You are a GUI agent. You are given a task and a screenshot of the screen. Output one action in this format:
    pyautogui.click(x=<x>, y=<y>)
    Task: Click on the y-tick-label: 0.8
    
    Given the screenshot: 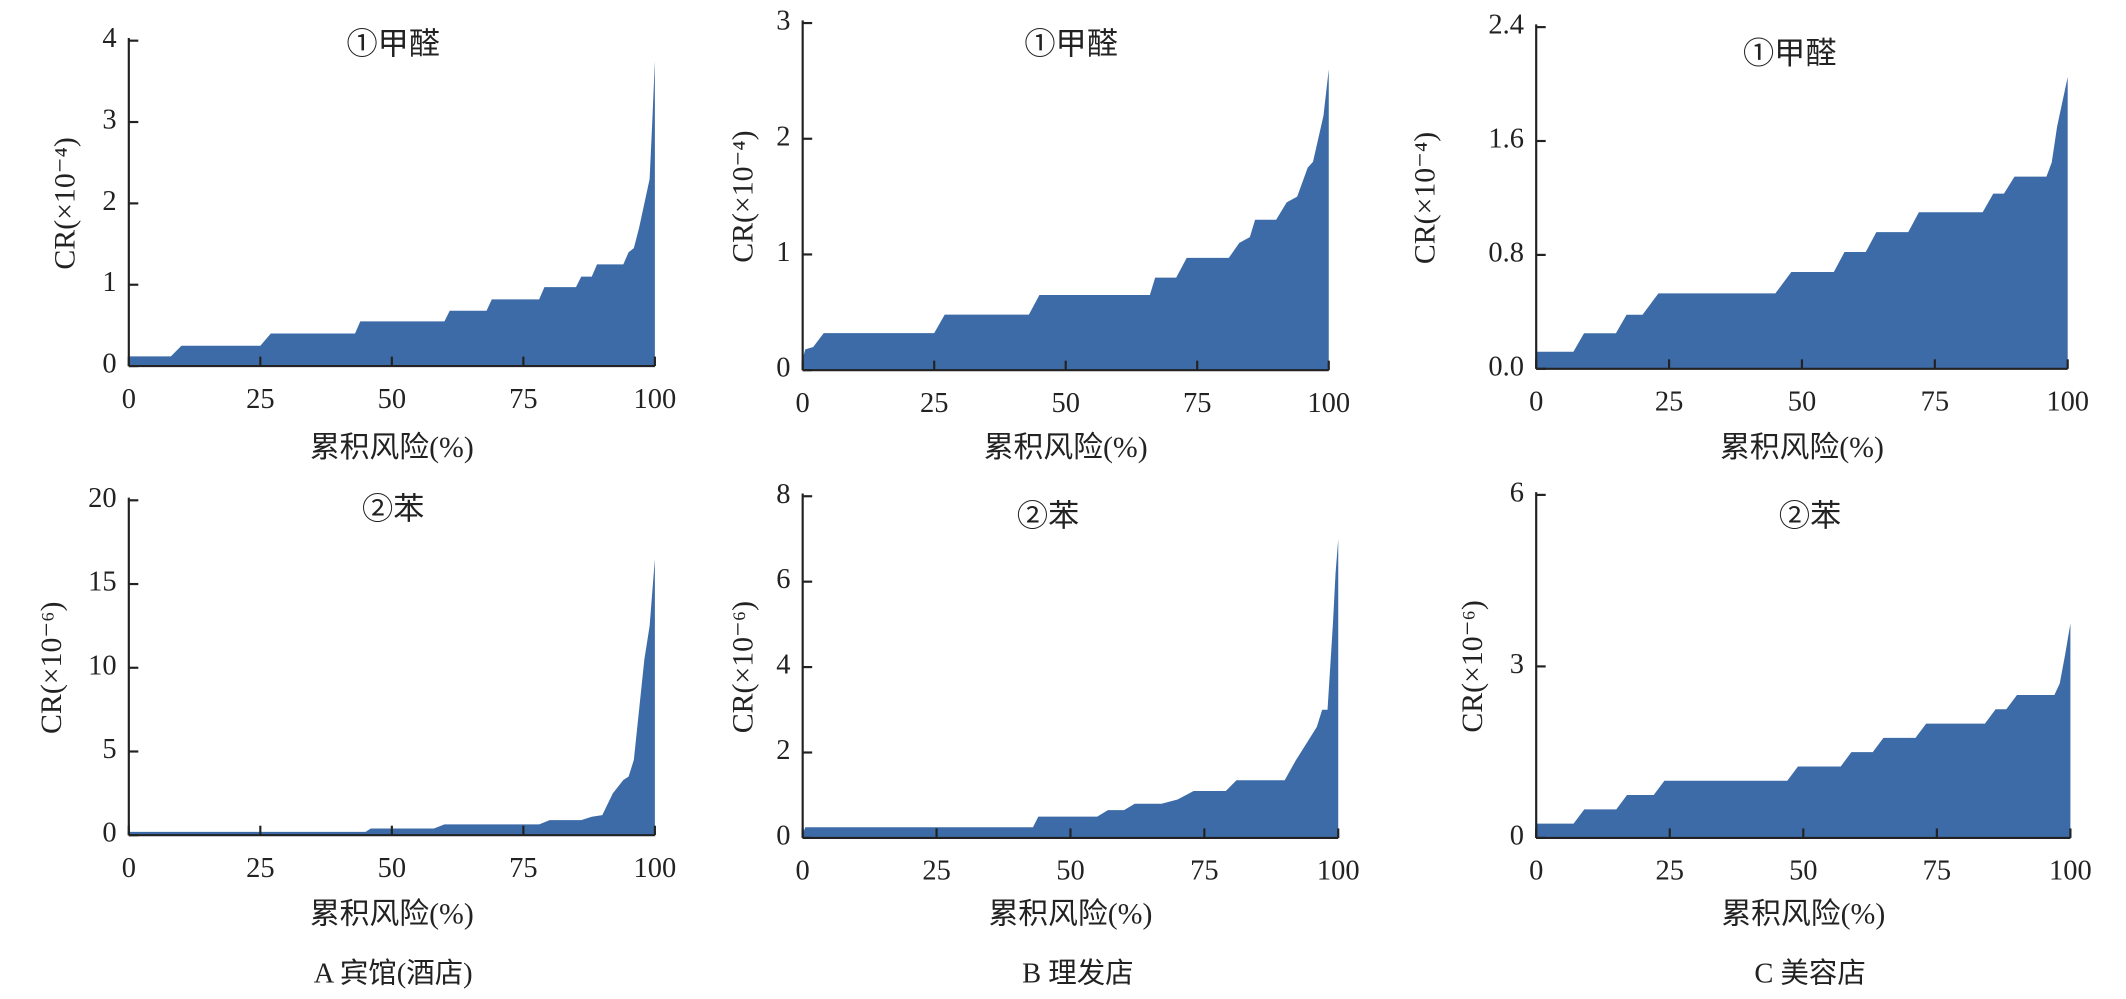 What is the action you would take?
    pyautogui.click(x=1506, y=252)
    